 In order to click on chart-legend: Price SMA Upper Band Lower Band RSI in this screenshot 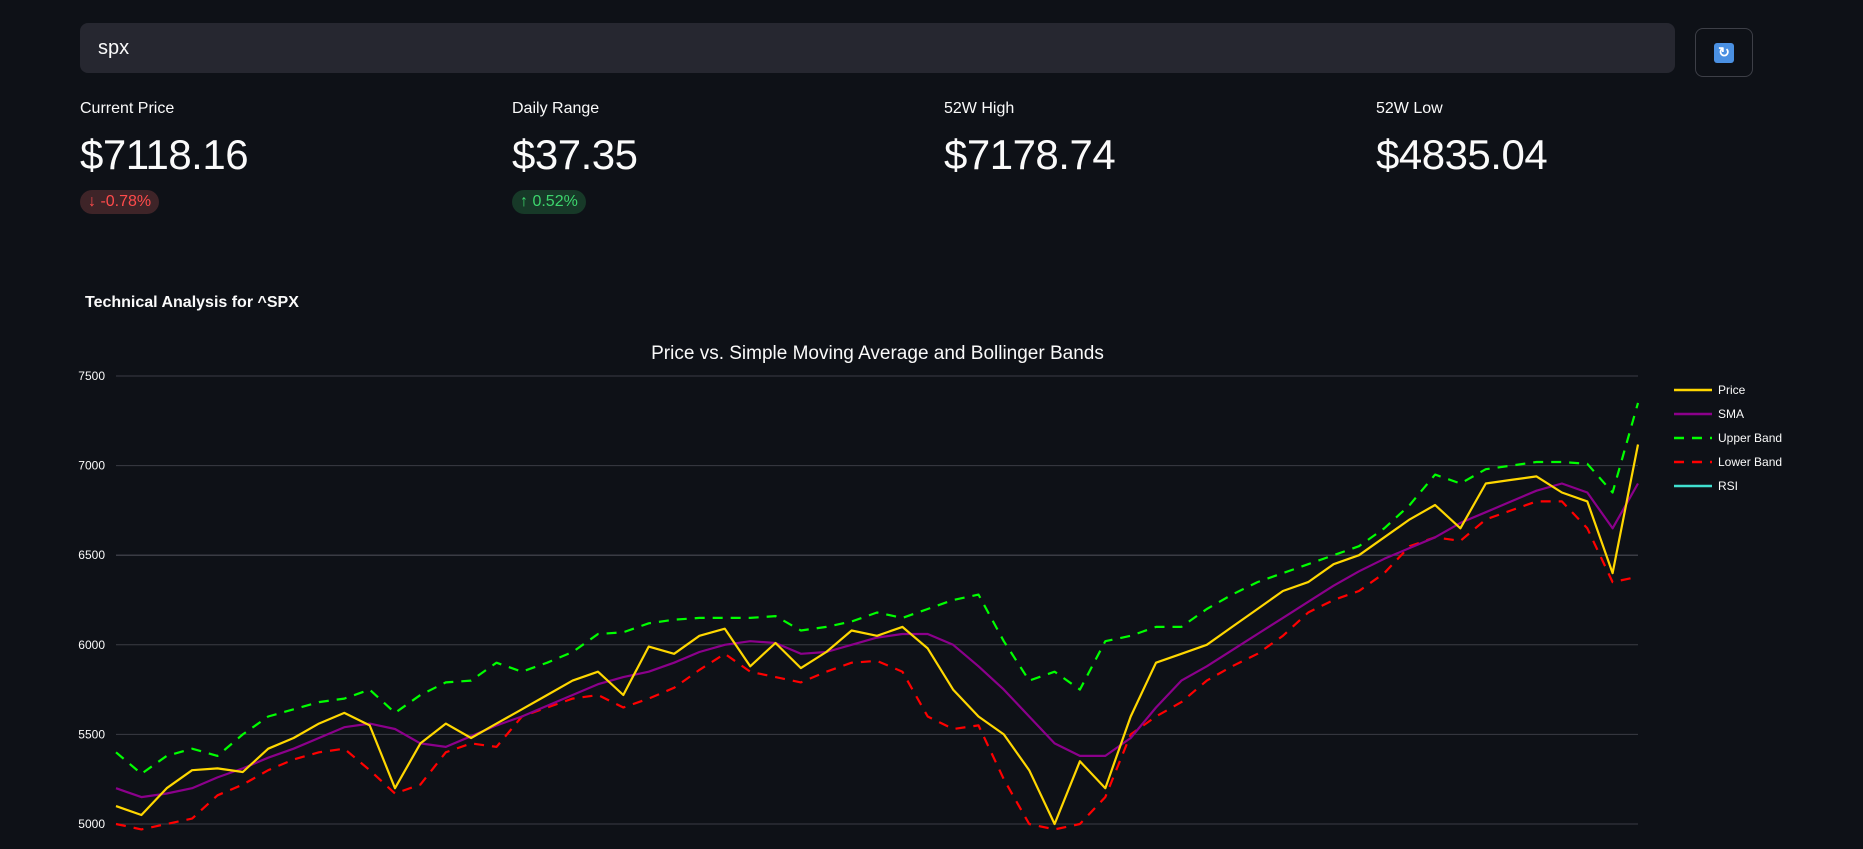, I will do `click(1728, 438)`.